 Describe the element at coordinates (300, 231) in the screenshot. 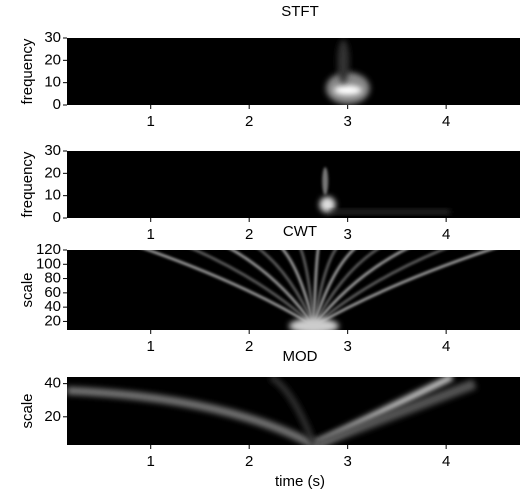

I see `chart-title: CWT` at that location.